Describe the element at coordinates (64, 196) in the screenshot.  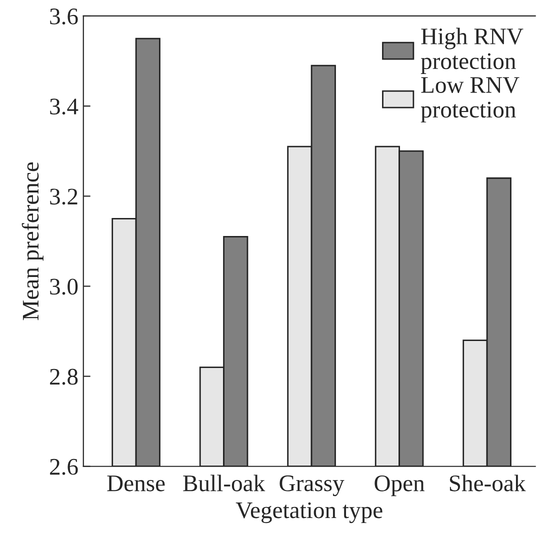
I see `y-tick-label: 3.2` at that location.